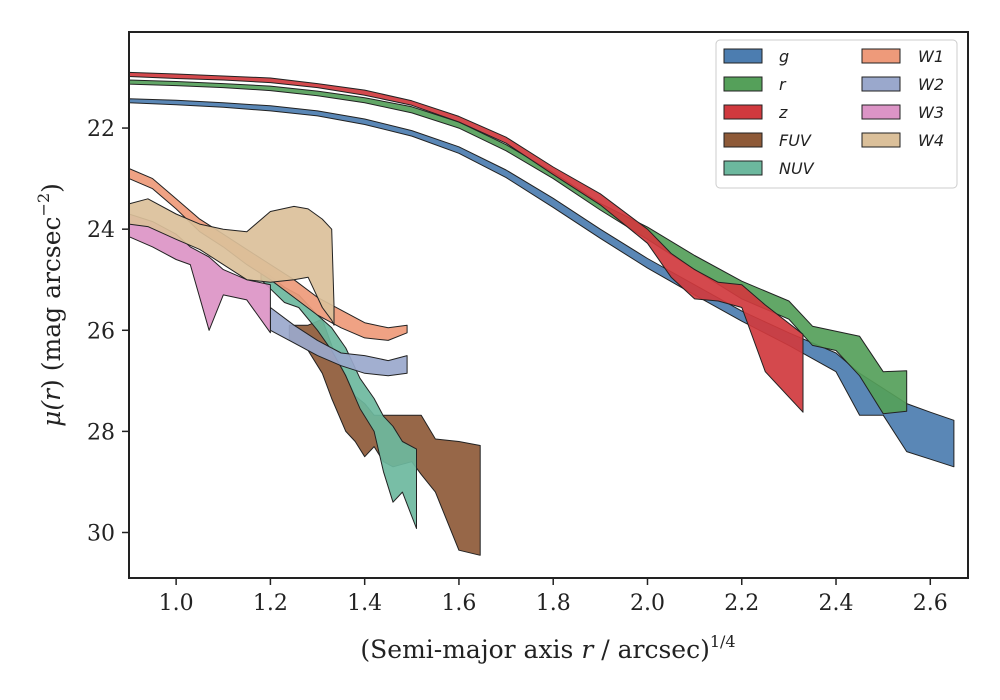 This screenshot has height=700, width=1000. Describe the element at coordinates (931, 56) in the screenshot. I see `legend-label-w1: W1` at that location.